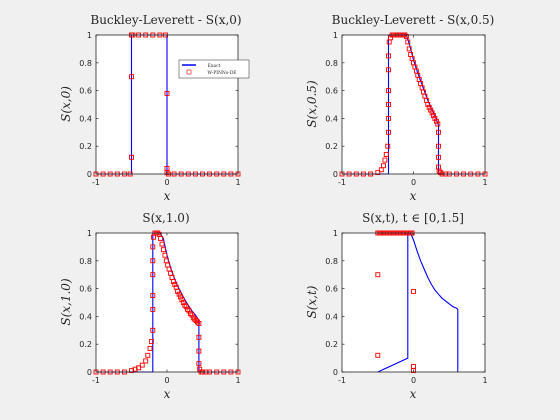 The image size is (560, 420). Describe the element at coordinates (66, 302) in the screenshot. I see `panel-3-ylabel: S(x,1.0)` at that location.